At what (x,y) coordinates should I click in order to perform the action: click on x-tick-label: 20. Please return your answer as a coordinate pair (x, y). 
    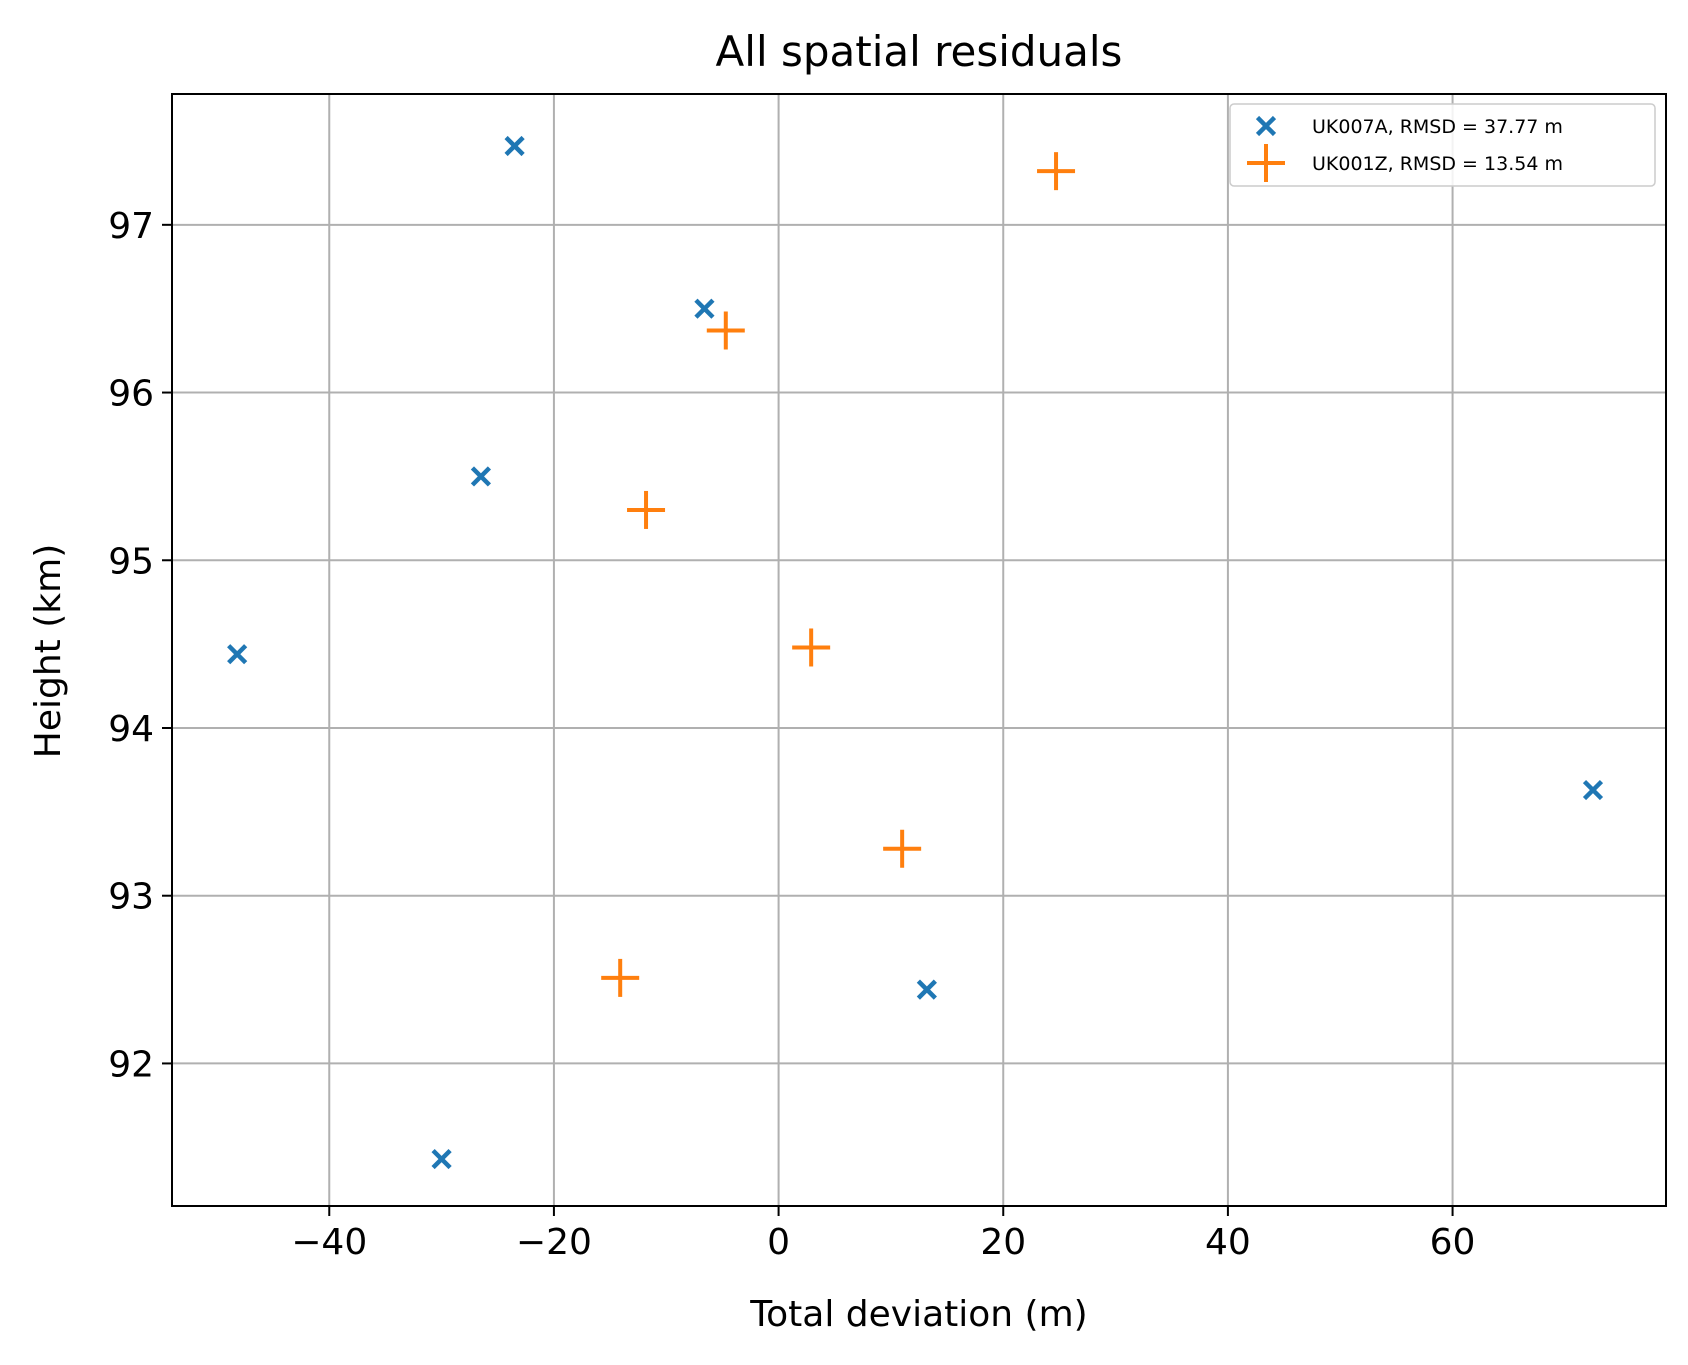
    Looking at the image, I should click on (1003, 1242).